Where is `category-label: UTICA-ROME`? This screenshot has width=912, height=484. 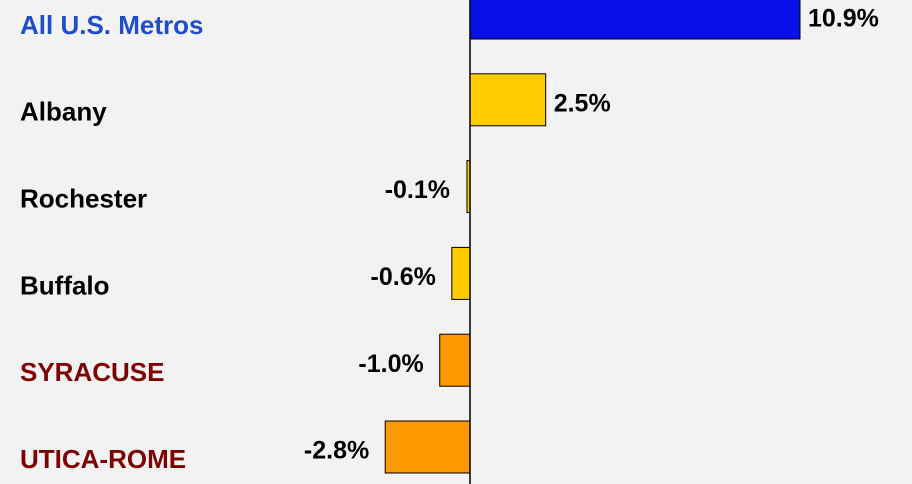
category-label: UTICA-ROME is located at coordinates (103, 459).